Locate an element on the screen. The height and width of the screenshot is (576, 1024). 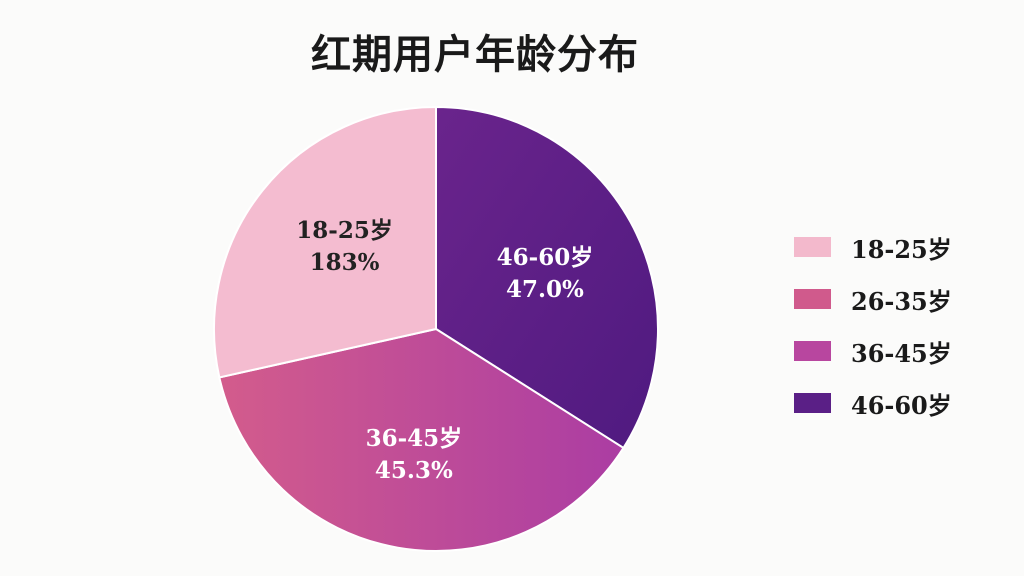
legend-label-36-45: 36-45岁 is located at coordinates (901, 353).